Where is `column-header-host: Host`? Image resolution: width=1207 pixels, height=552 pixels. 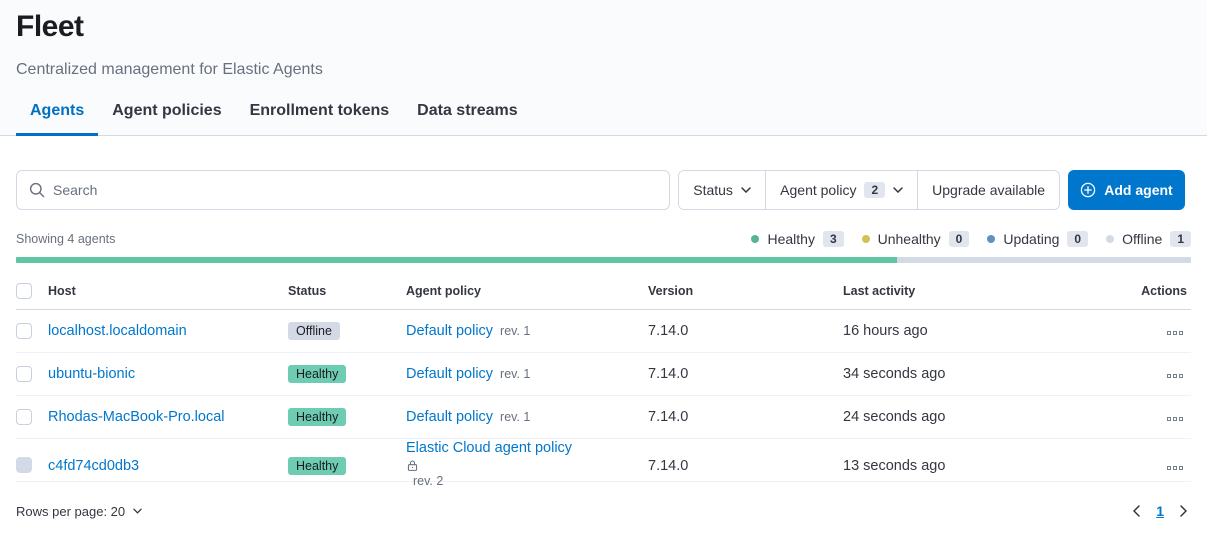
column-header-host: Host is located at coordinates (62, 291).